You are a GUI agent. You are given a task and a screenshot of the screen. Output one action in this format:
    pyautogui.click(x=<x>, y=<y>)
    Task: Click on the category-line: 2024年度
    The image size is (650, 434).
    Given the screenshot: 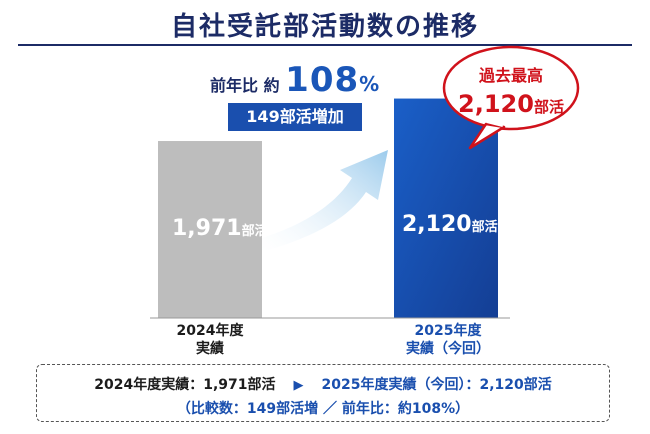 What is the action you would take?
    pyautogui.click(x=210, y=331)
    